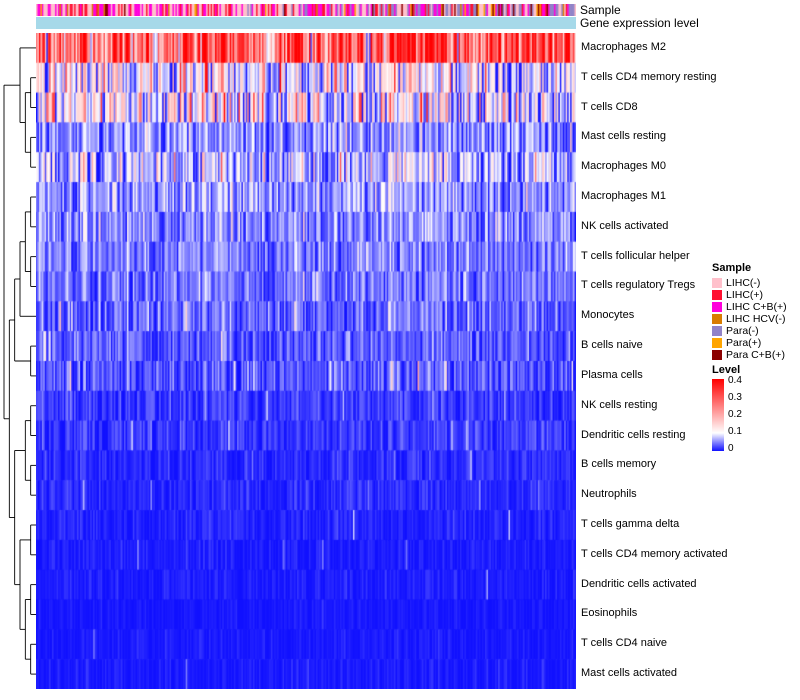 Image resolution: width=800 pixels, height=700 pixels. I want to click on row-label: Macrophages M0, so click(623, 166).